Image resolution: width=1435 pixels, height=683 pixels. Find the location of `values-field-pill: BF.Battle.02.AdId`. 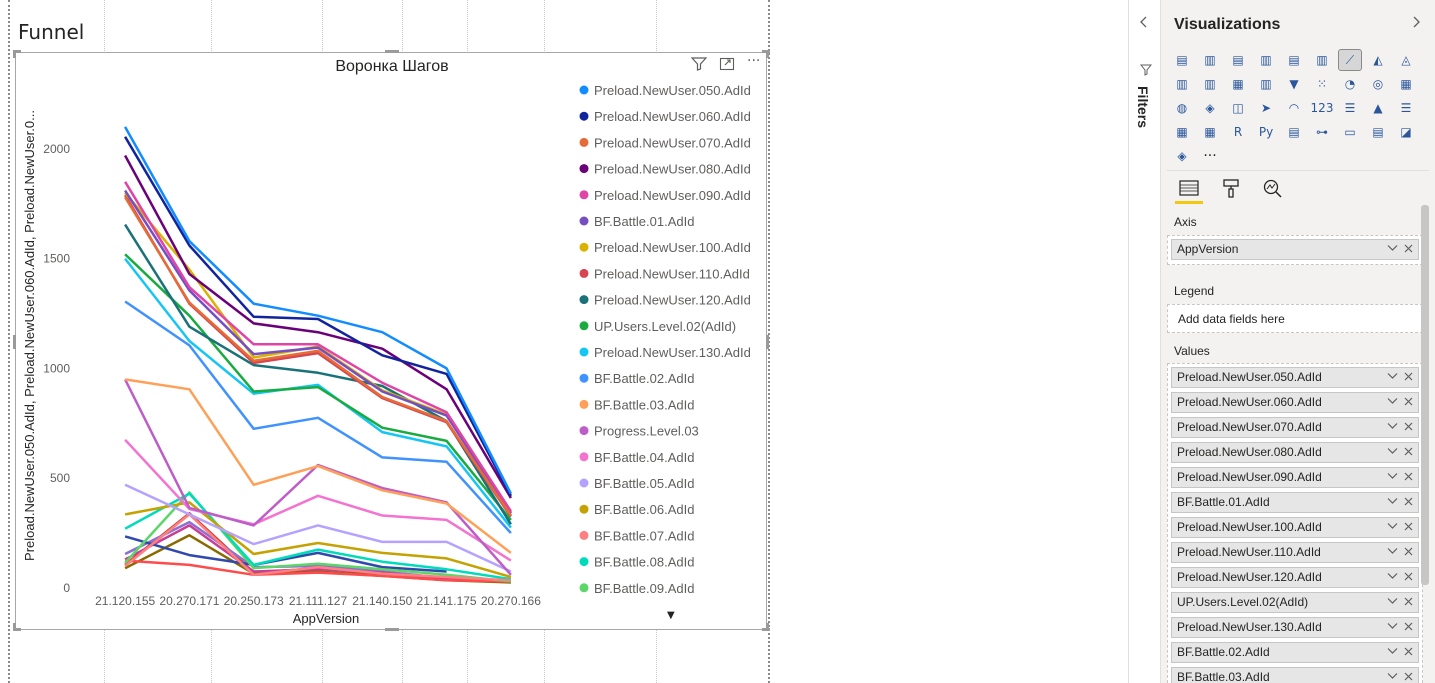

values-field-pill: BF.Battle.02.AdId is located at coordinates (1295, 652).